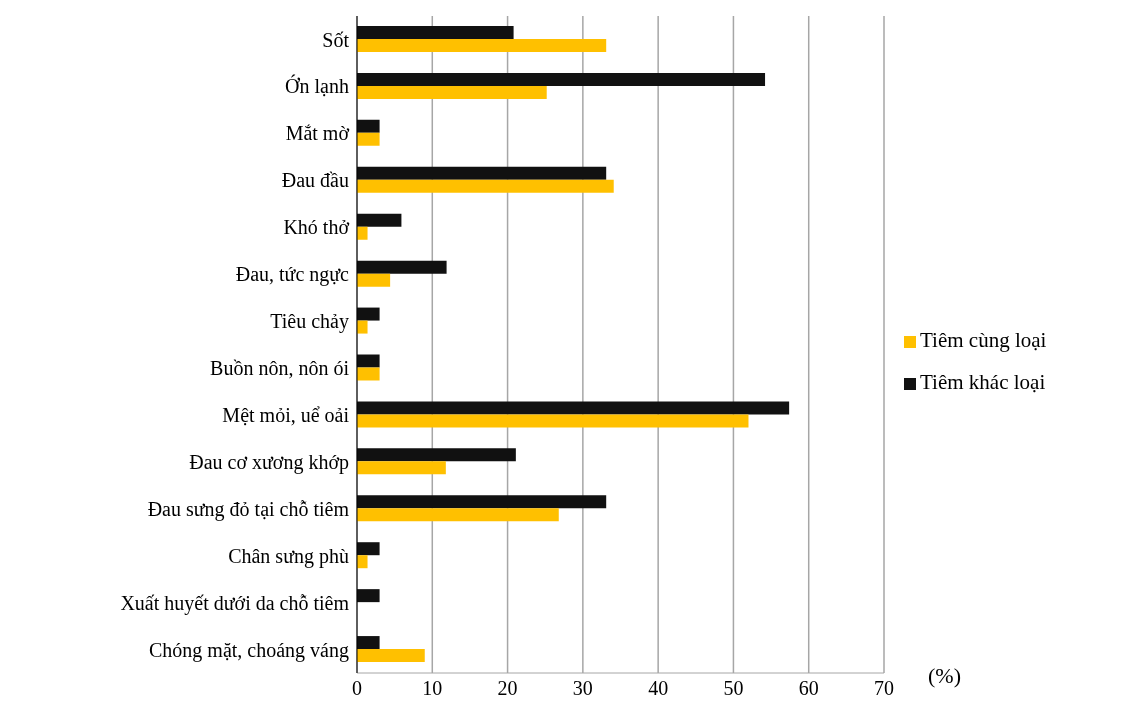  Describe the element at coordinates (286, 414) in the screenshot. I see `y-tick-label: Mệt mỏi, uể oải` at that location.